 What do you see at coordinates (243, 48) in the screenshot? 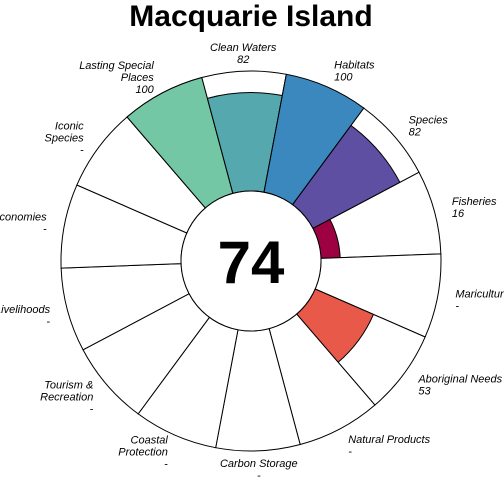
I see `petal-name-clean-waters: Clean Waters` at bounding box center [243, 48].